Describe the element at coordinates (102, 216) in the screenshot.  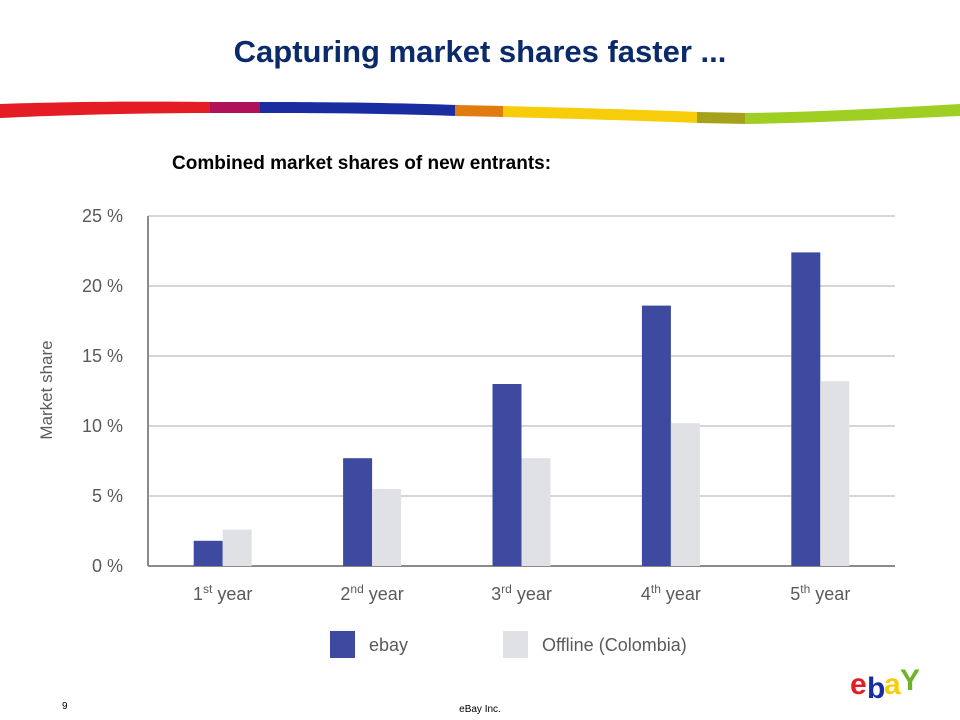
I see `y-tick-label: 25 %` at that location.